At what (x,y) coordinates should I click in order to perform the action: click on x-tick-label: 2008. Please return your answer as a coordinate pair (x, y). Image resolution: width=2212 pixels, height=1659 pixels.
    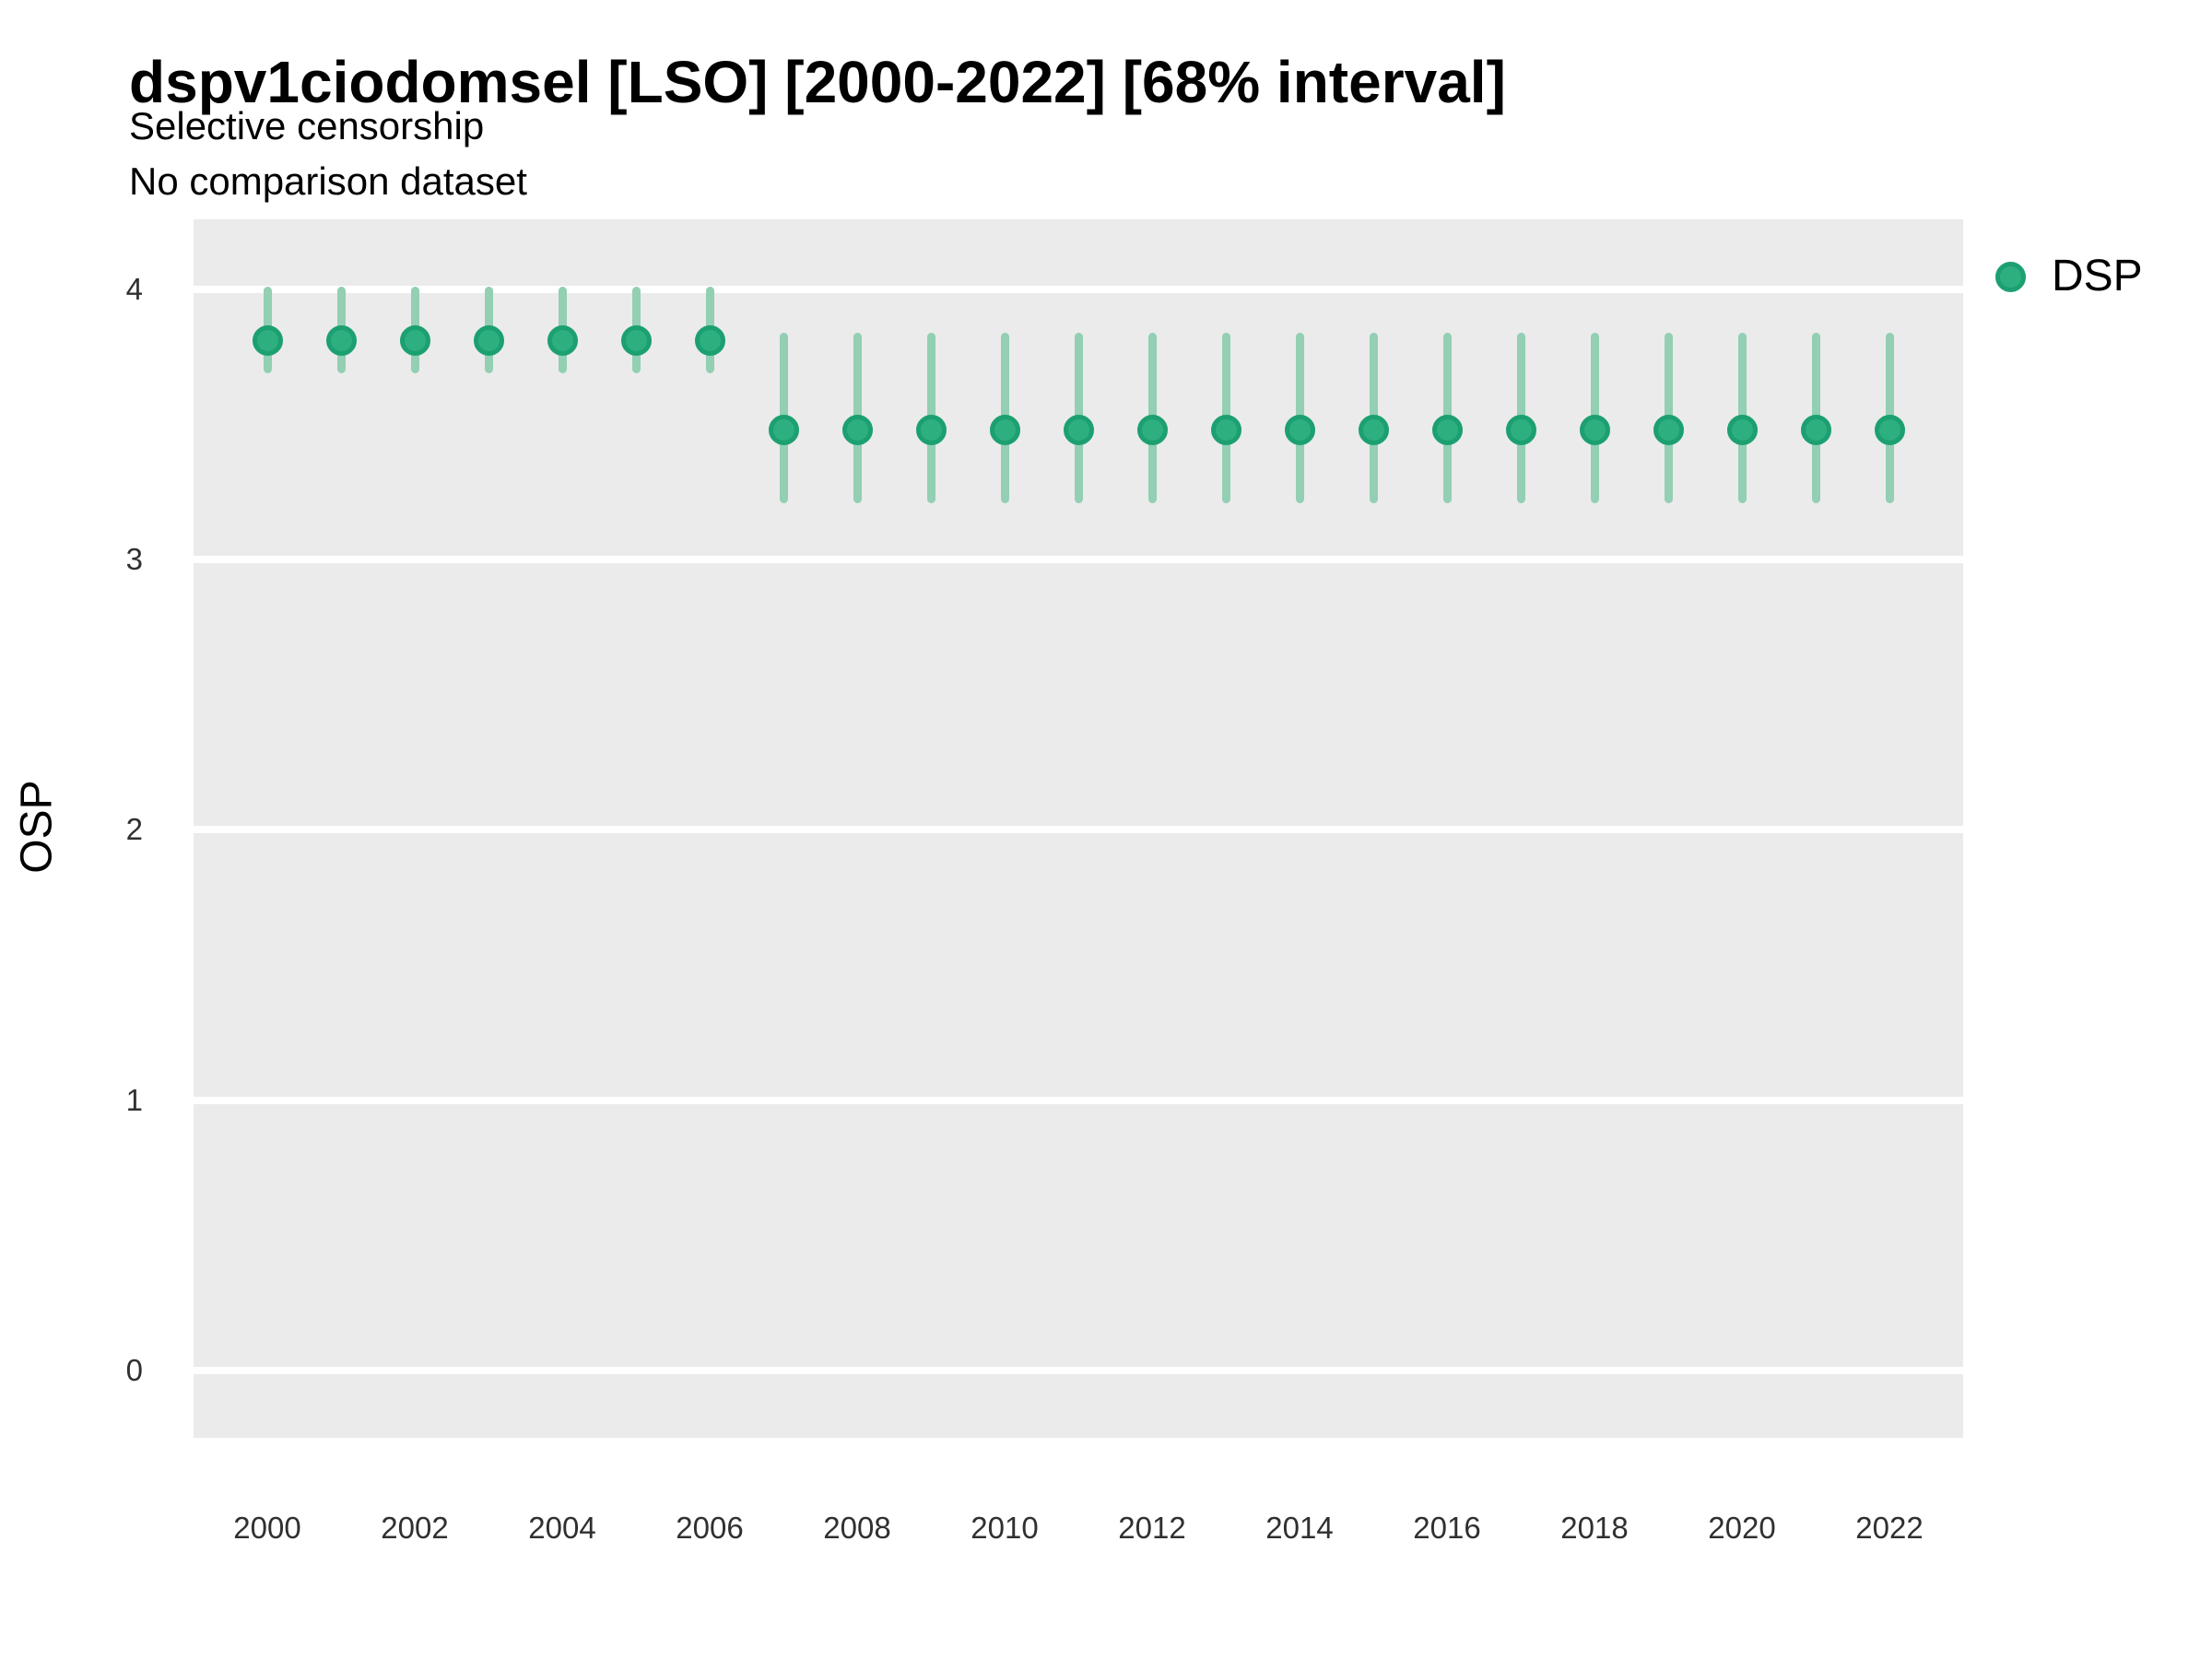
    Looking at the image, I should click on (857, 1528).